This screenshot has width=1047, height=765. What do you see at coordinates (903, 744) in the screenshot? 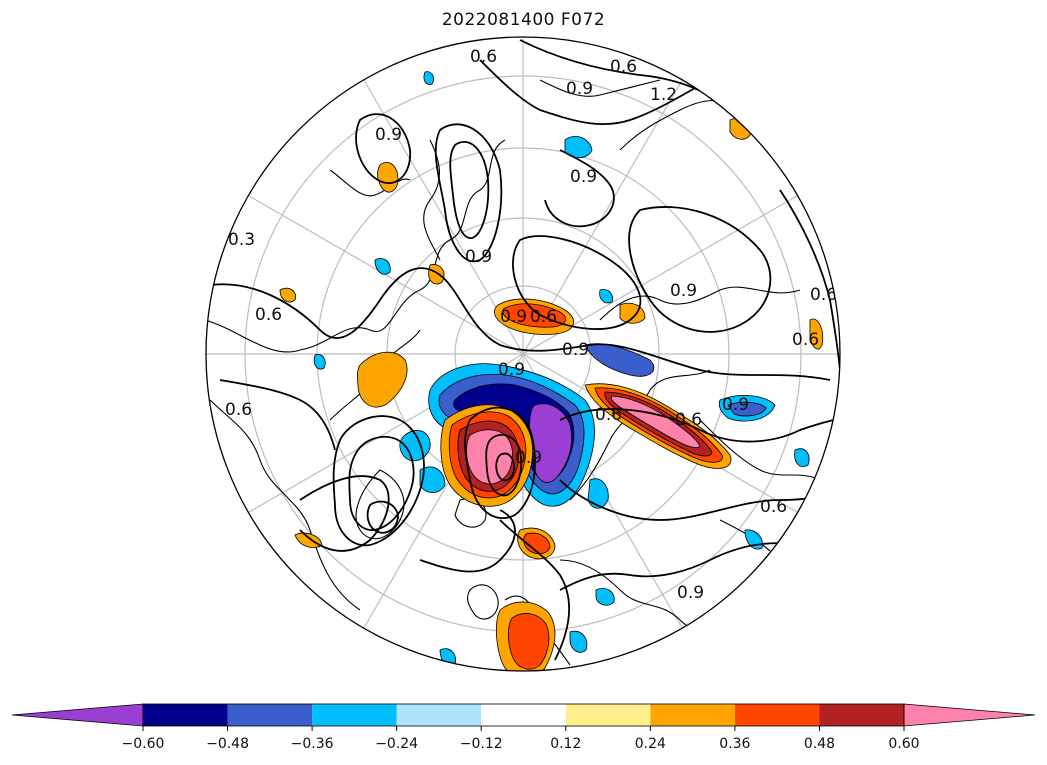
I see `colorbar-tick-label: 0.60` at bounding box center [903, 744].